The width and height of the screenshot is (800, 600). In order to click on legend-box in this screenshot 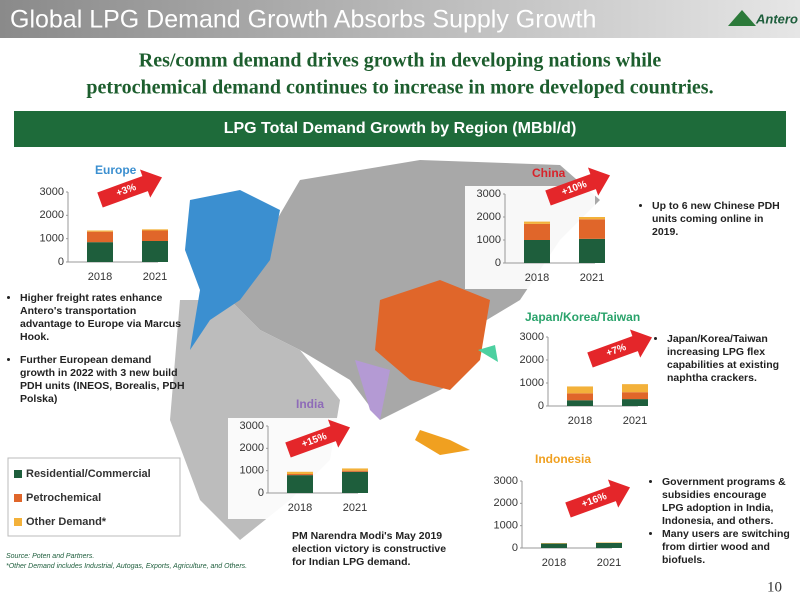, I will do `click(94, 497)`.